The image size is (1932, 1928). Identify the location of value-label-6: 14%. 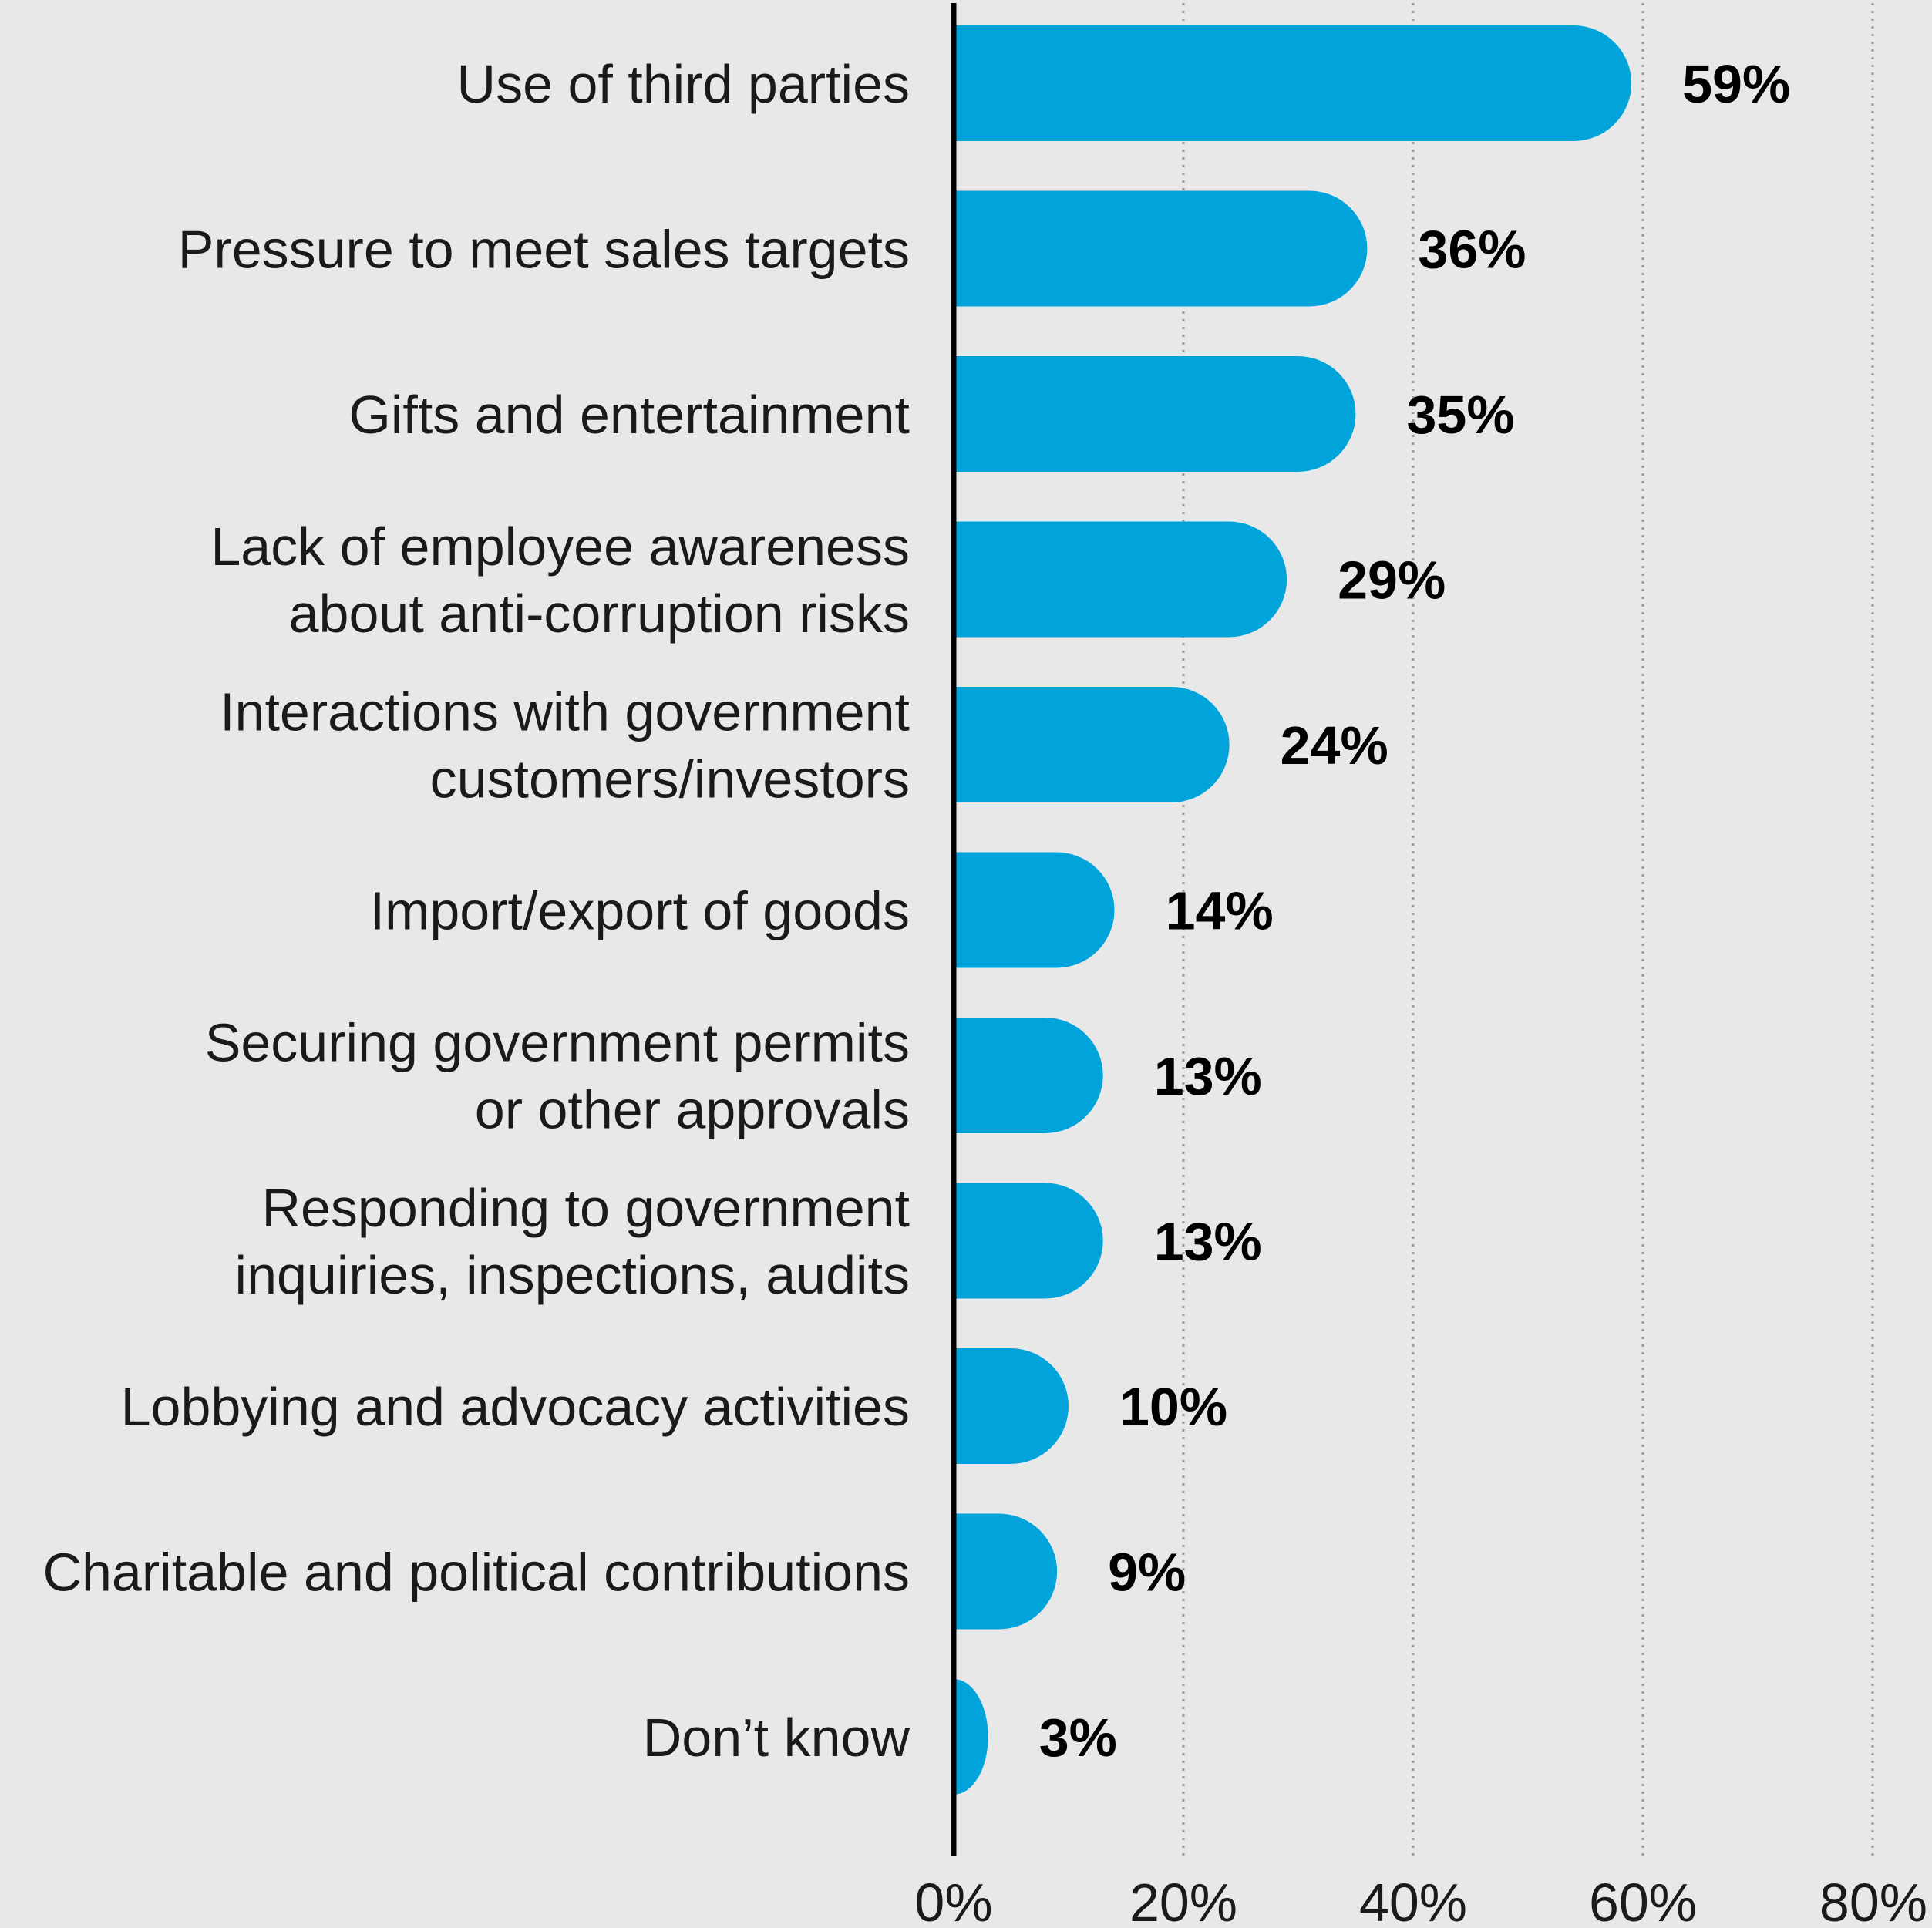
(1220, 911).